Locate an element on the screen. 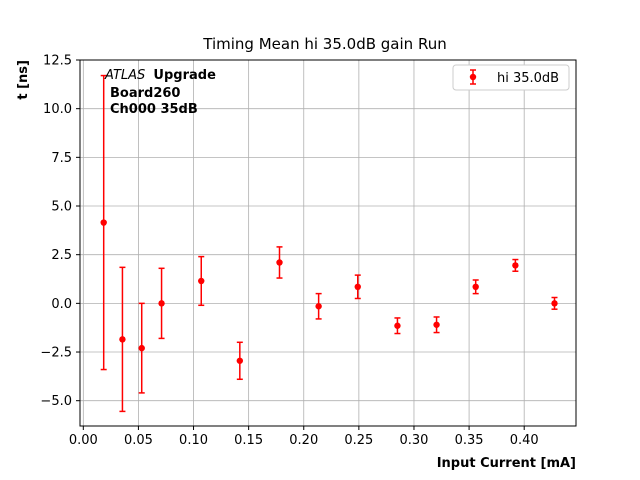 Image resolution: width=640 pixels, height=480 pixels. y-tick-label: 2.5 is located at coordinates (61, 255).